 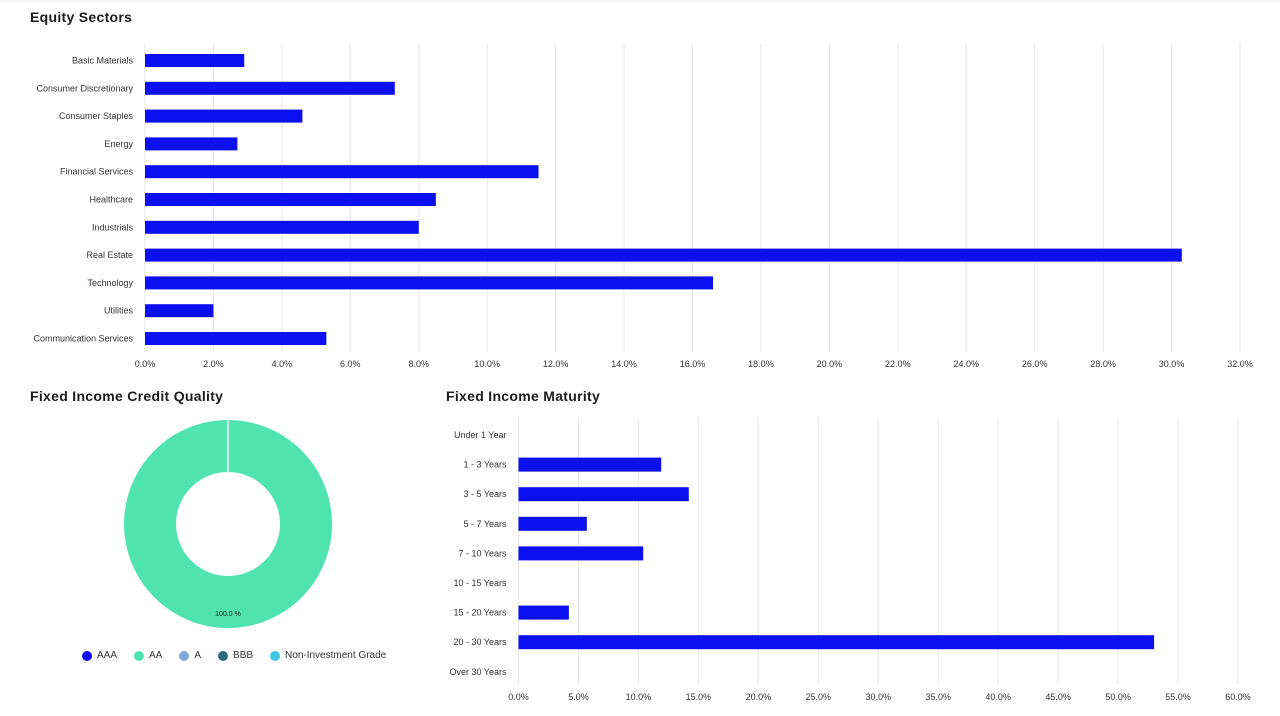 What do you see at coordinates (148, 655) in the screenshot?
I see `legend-item-aa: AA` at bounding box center [148, 655].